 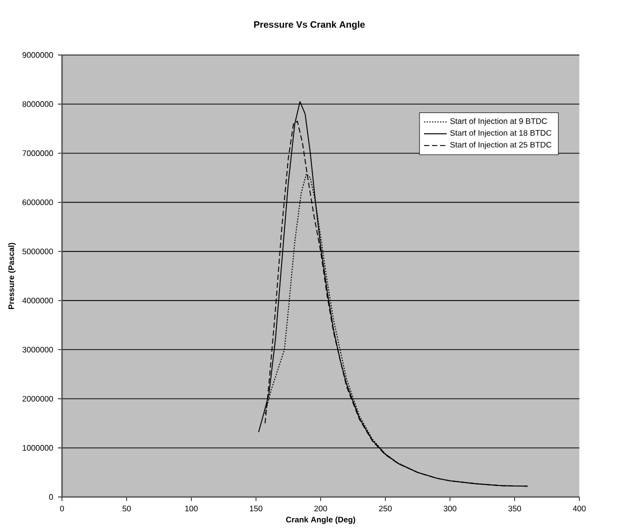 I want to click on legend-label: Start of Injection at 25 BTDC, so click(x=501, y=145).